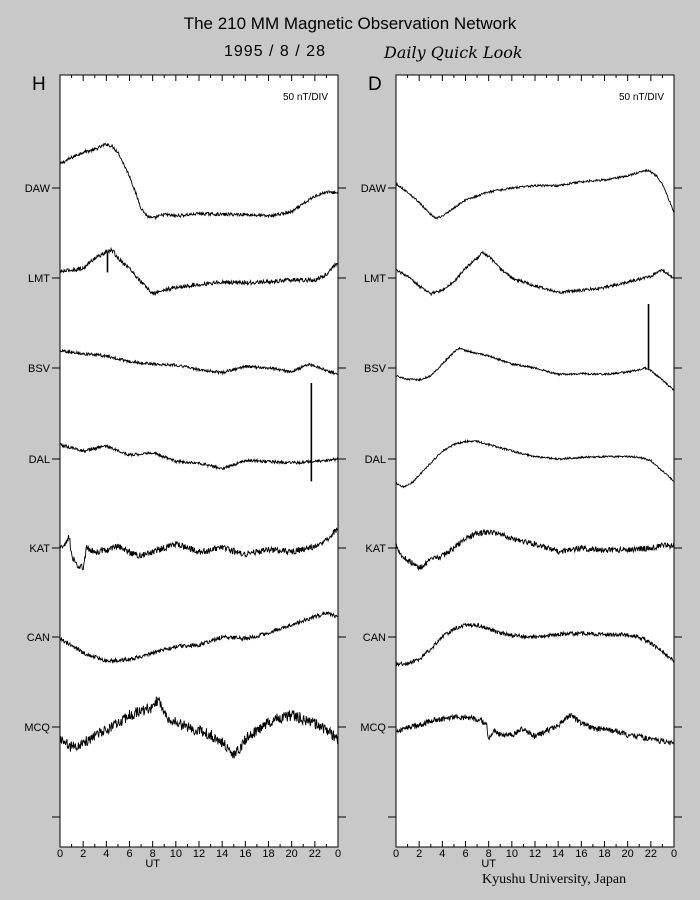 Image resolution: width=700 pixels, height=900 pixels. I want to click on panel-h-tick-label: 22, so click(315, 854).